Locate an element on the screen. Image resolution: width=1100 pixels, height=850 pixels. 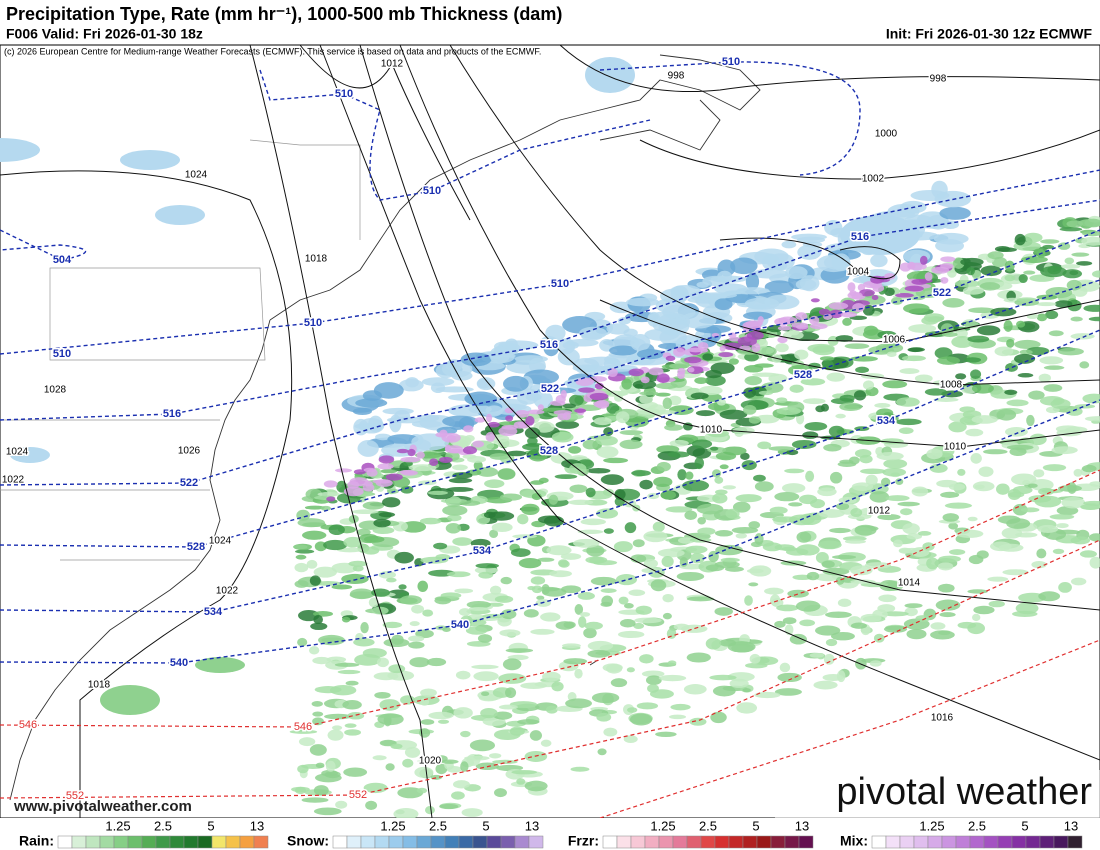
isobar-label: 1000 is located at coordinates (886, 134).